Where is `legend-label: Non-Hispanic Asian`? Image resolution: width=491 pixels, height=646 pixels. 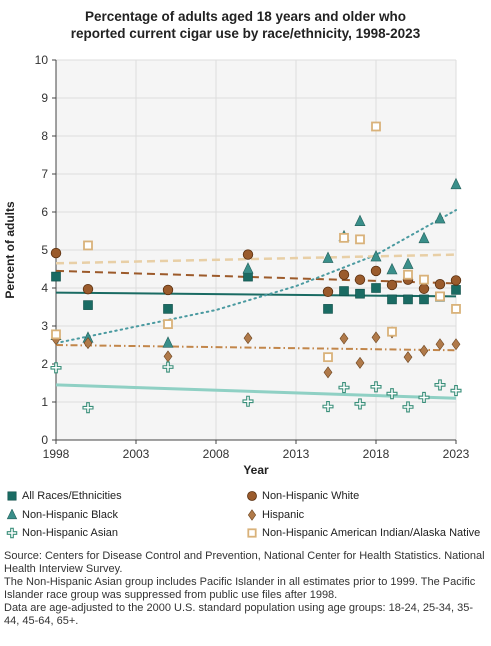 legend-label: Non-Hispanic Asian is located at coordinates (70, 533).